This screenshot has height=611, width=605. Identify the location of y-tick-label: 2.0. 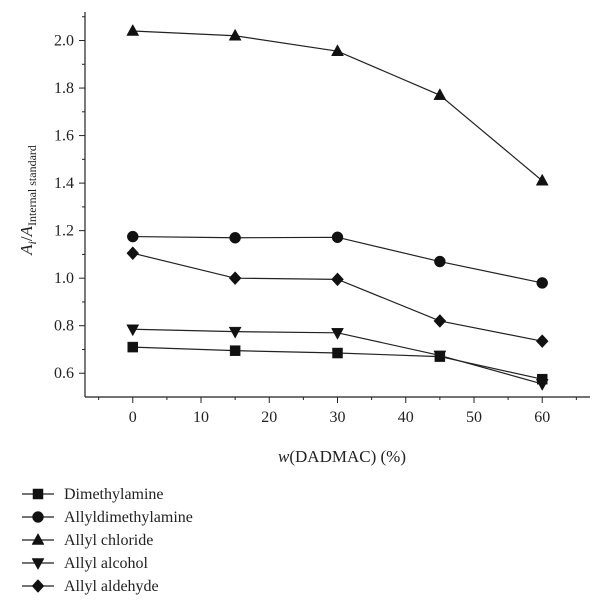
(64, 41).